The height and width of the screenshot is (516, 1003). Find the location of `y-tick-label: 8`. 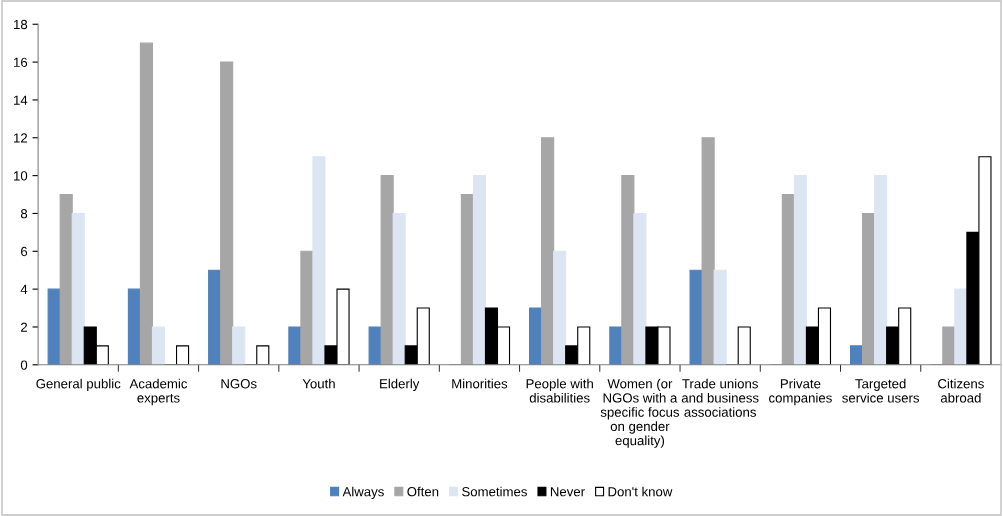

y-tick-label: 8 is located at coordinates (24, 214).